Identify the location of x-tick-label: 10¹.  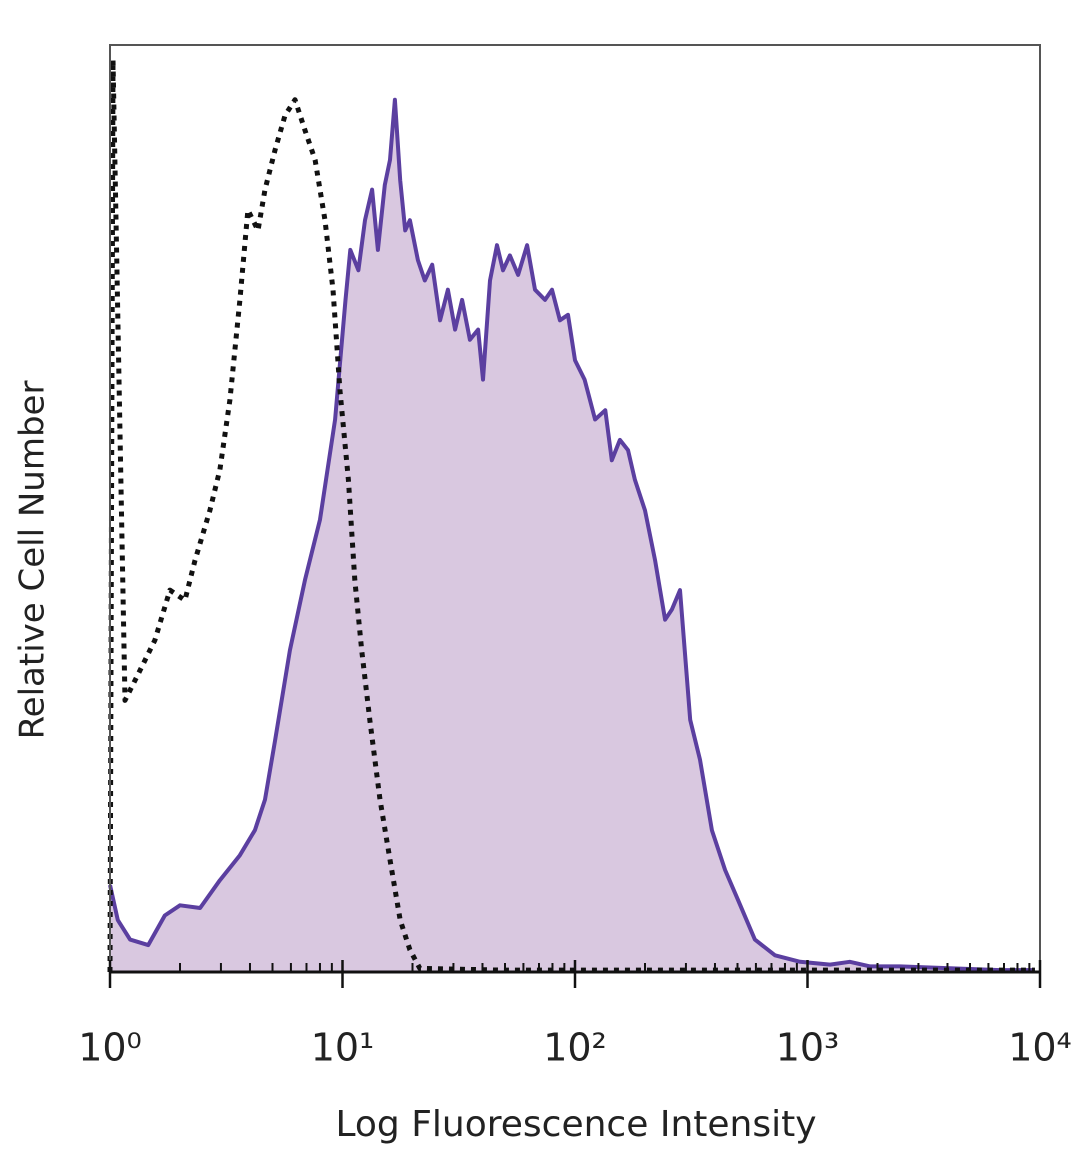
(343, 1048).